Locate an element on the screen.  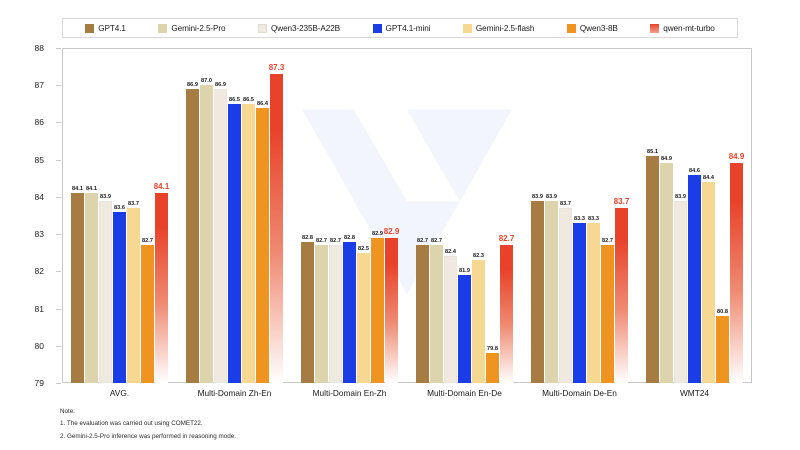
watermark-logo is located at coordinates (407, 202).